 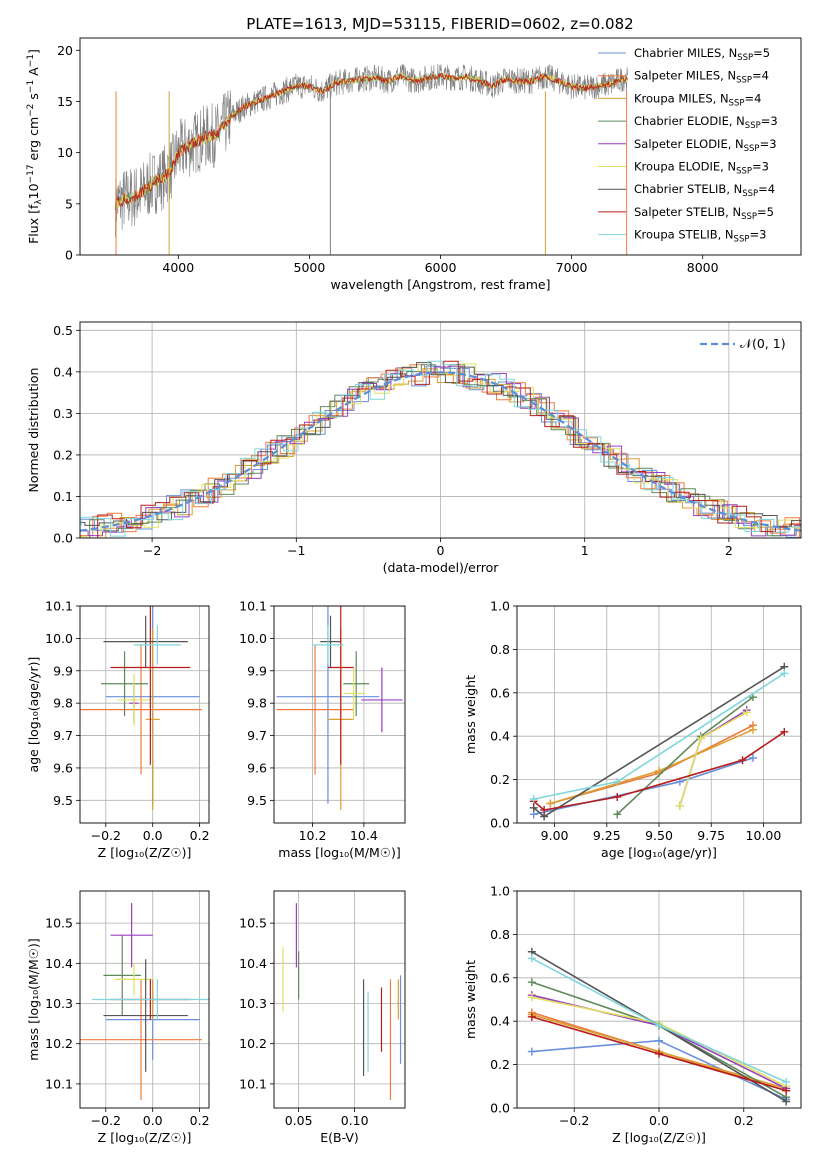 I want to click on label-part: Flux [f, so click(x=33, y=224).